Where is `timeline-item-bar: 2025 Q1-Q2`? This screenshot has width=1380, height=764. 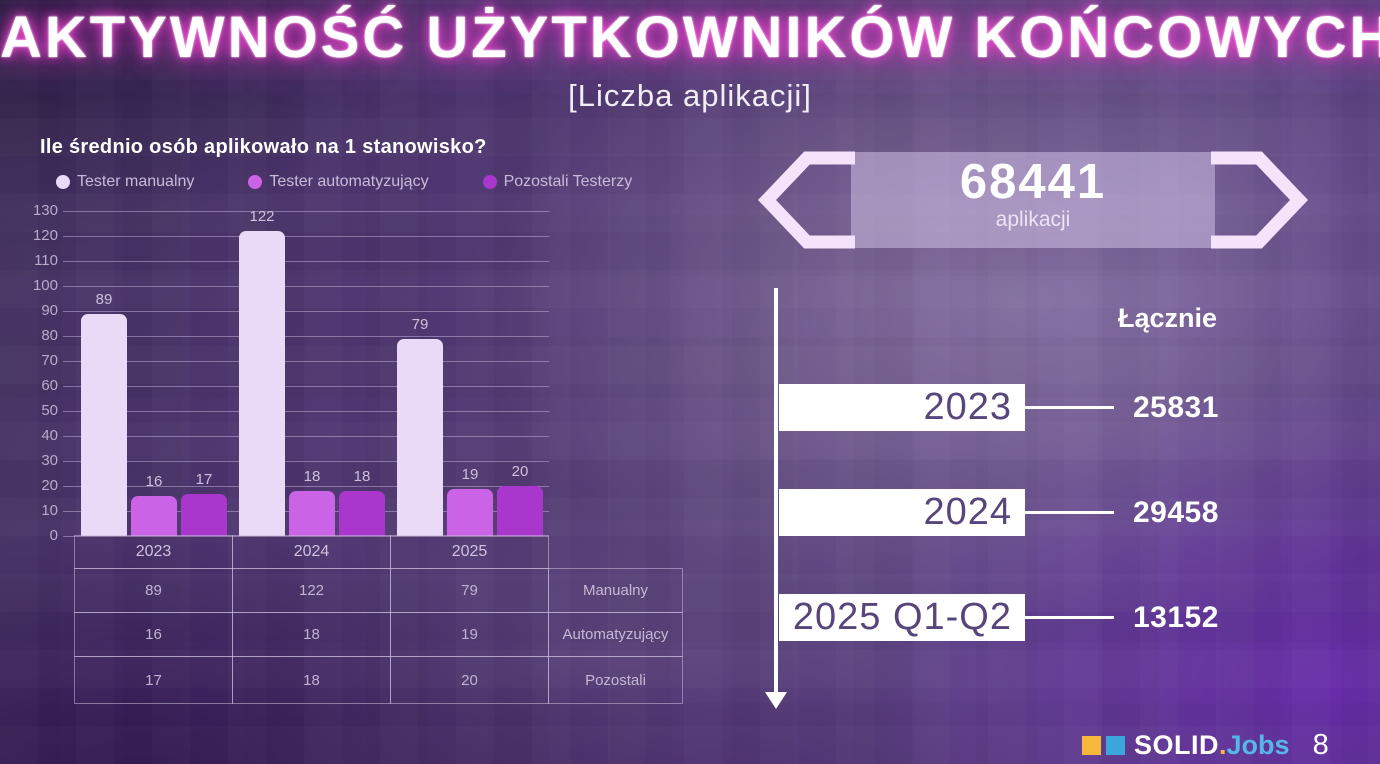 timeline-item-bar: 2025 Q1-Q2 is located at coordinates (902, 617).